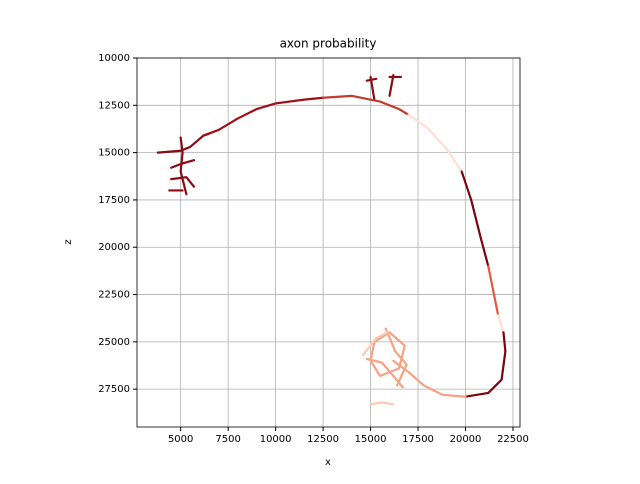  What do you see at coordinates (328, 462) in the screenshot?
I see `x-axis-label: x` at bounding box center [328, 462].